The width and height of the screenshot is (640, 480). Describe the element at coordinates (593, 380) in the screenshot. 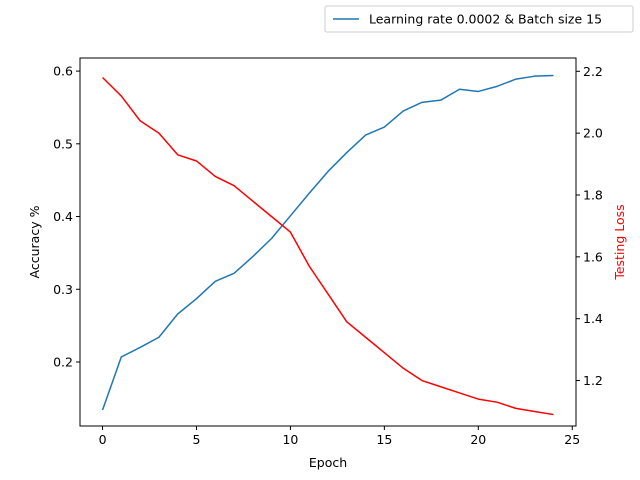

I see `y-right-tick-label: 1.2` at that location.